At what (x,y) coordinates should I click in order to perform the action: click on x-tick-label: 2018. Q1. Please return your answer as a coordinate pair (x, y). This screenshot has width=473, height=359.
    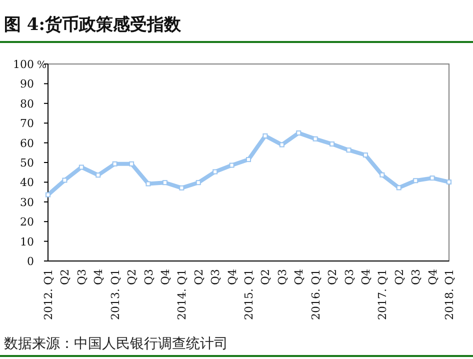
    Looking at the image, I should click on (449, 294).